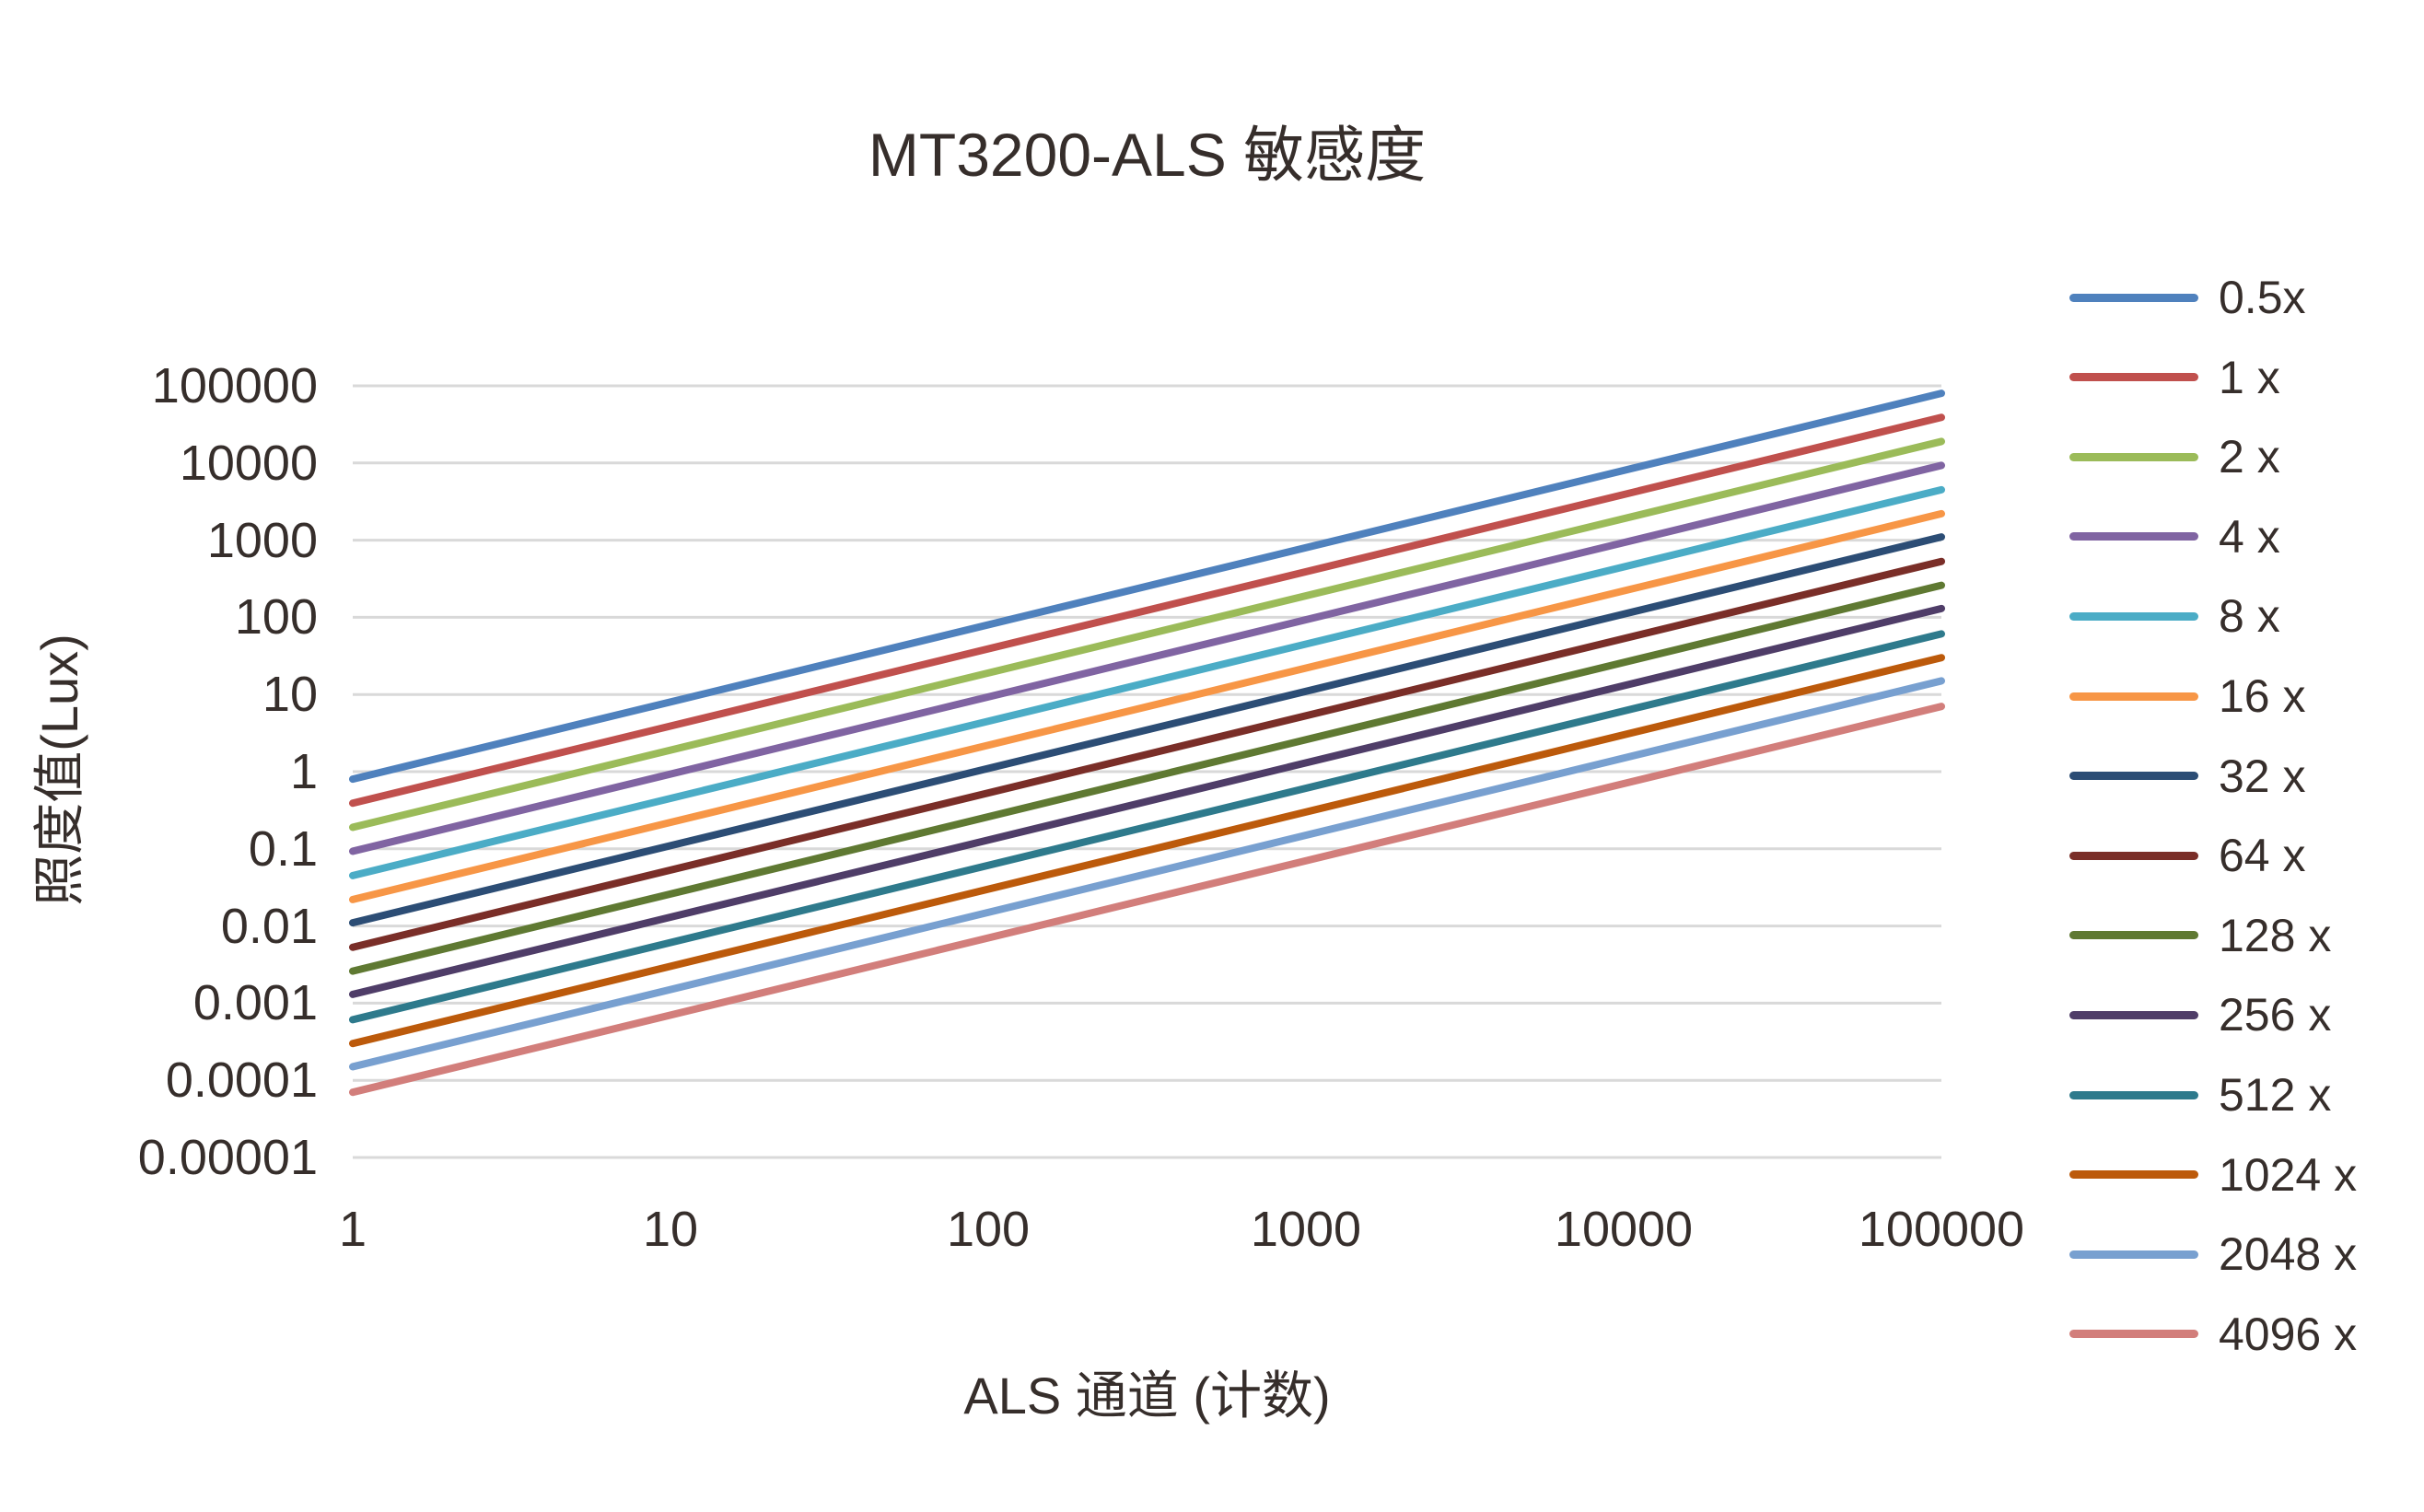 This screenshot has width=2424, height=1512. I want to click on legend-item: 1024 x, so click(2213, 1175).